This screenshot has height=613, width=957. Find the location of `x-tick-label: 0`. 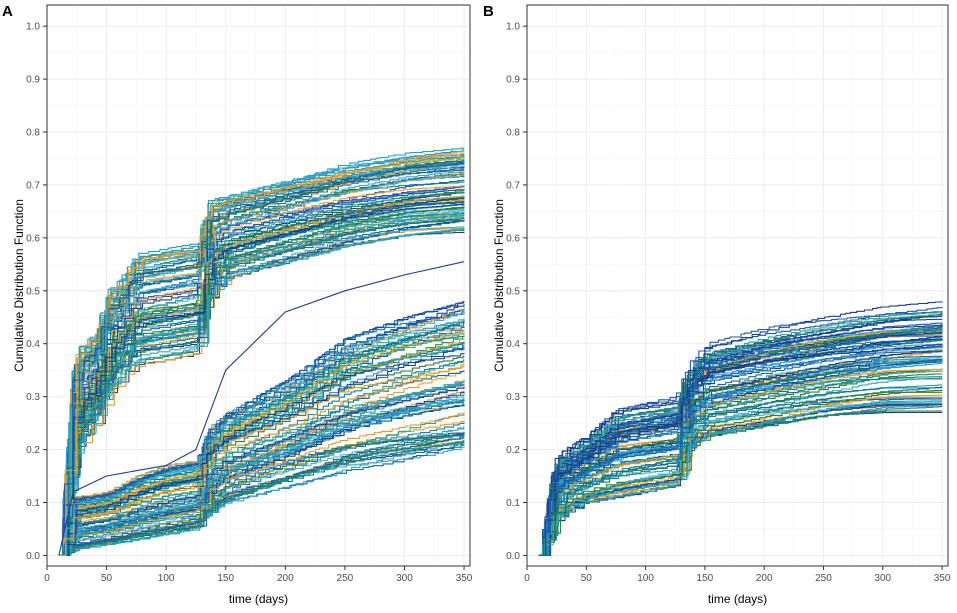

x-tick-label: 0 is located at coordinates (527, 578).